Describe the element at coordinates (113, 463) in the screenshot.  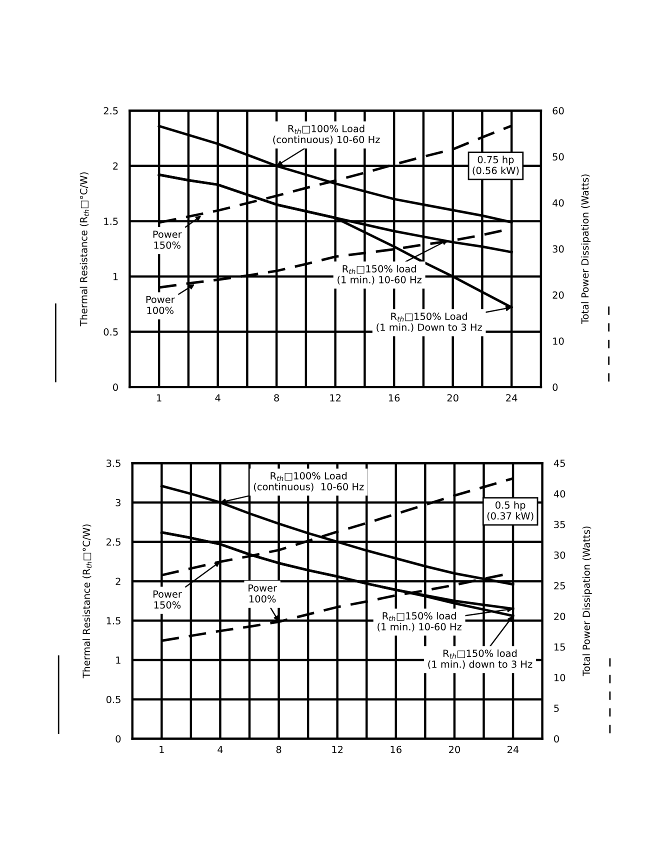
I see `y-tick-label: 3.5` at that location.